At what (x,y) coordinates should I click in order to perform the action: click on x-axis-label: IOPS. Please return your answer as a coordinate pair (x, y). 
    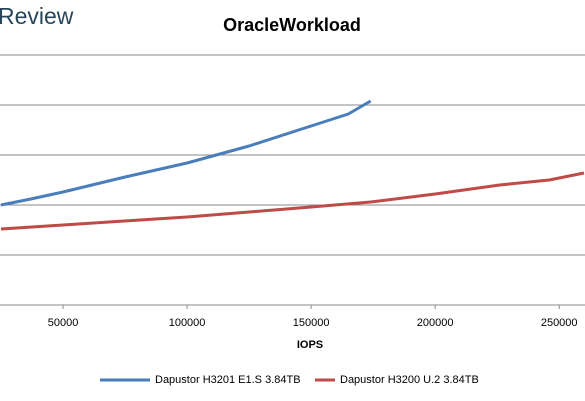
    Looking at the image, I should click on (310, 345).